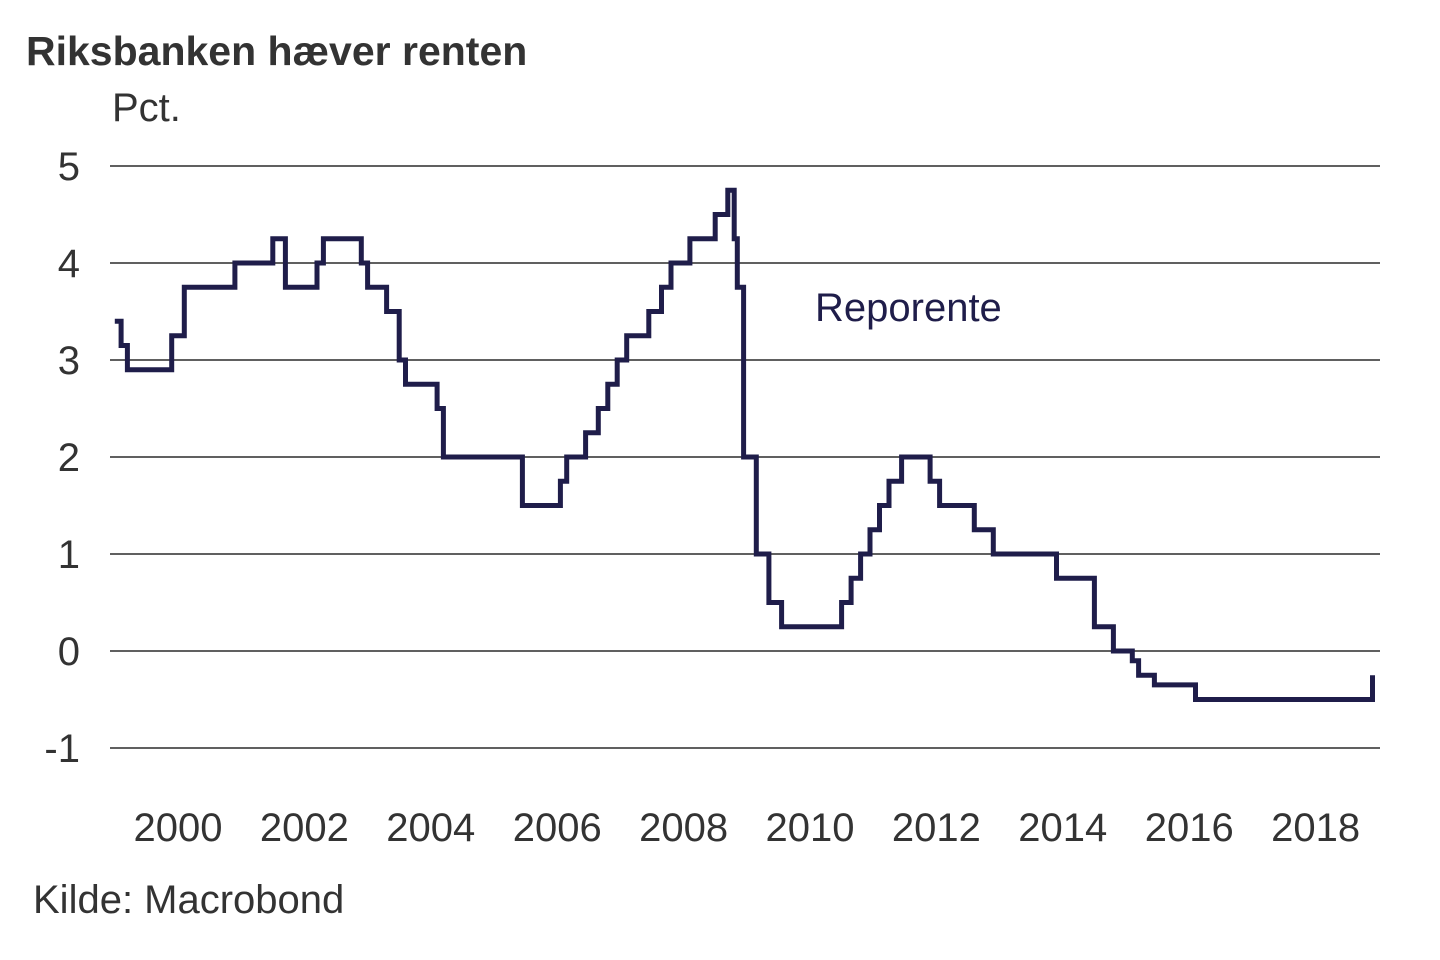  What do you see at coordinates (908, 308) in the screenshot?
I see `series-label-reporente: Reporente` at bounding box center [908, 308].